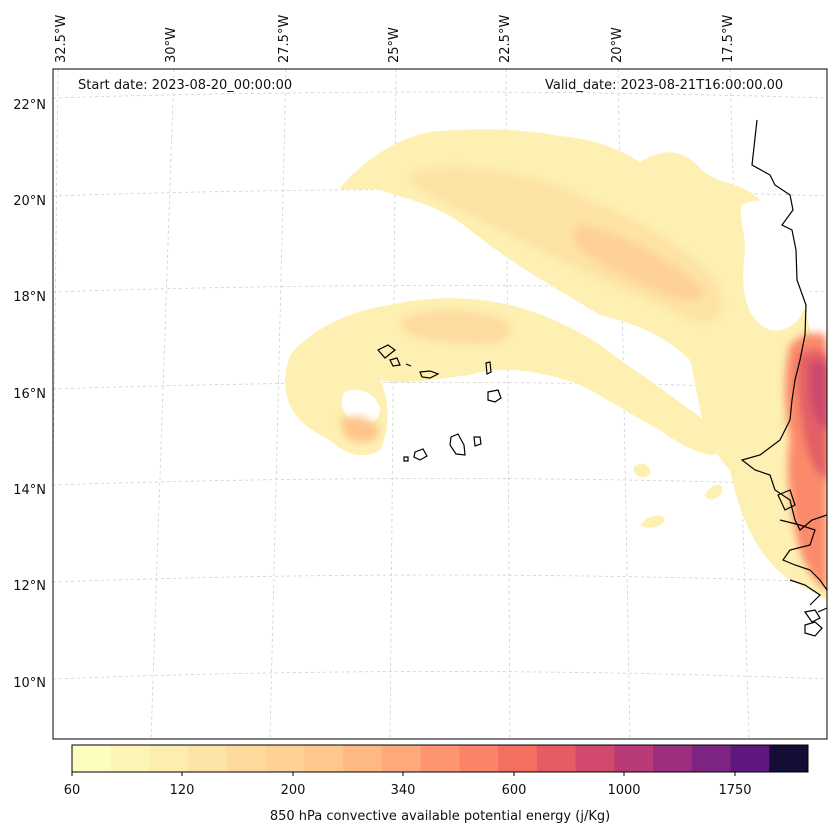 This screenshot has width=837, height=836. Describe the element at coordinates (29, 683) in the screenshot. I see `lat-tick: 10°N` at that location.